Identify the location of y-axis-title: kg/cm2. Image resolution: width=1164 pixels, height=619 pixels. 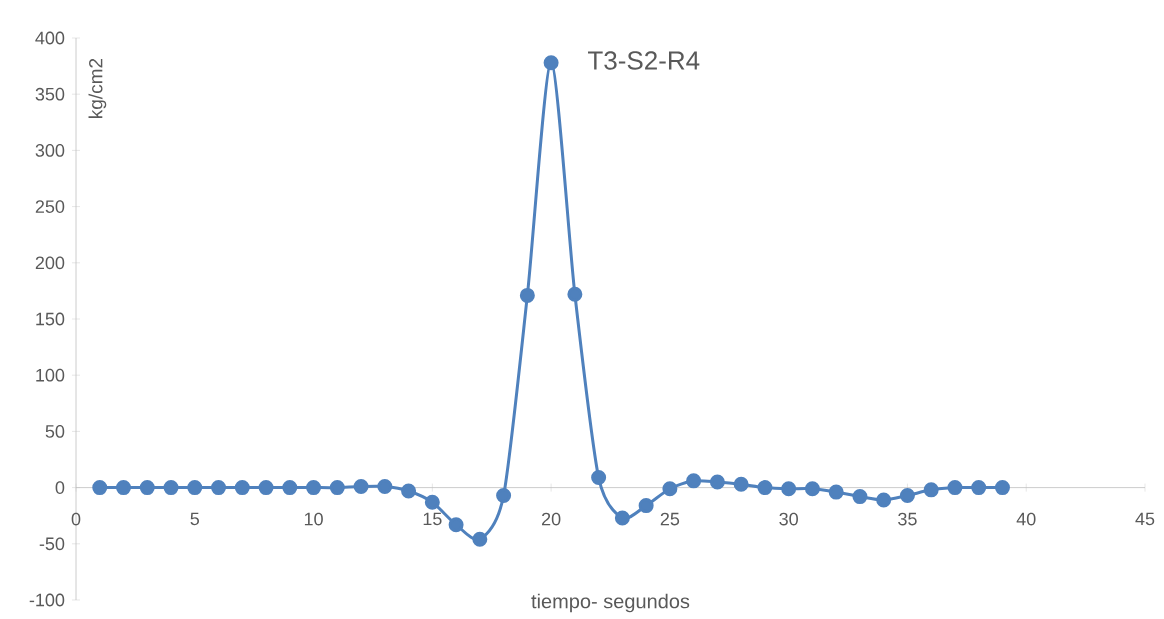
(97, 88).